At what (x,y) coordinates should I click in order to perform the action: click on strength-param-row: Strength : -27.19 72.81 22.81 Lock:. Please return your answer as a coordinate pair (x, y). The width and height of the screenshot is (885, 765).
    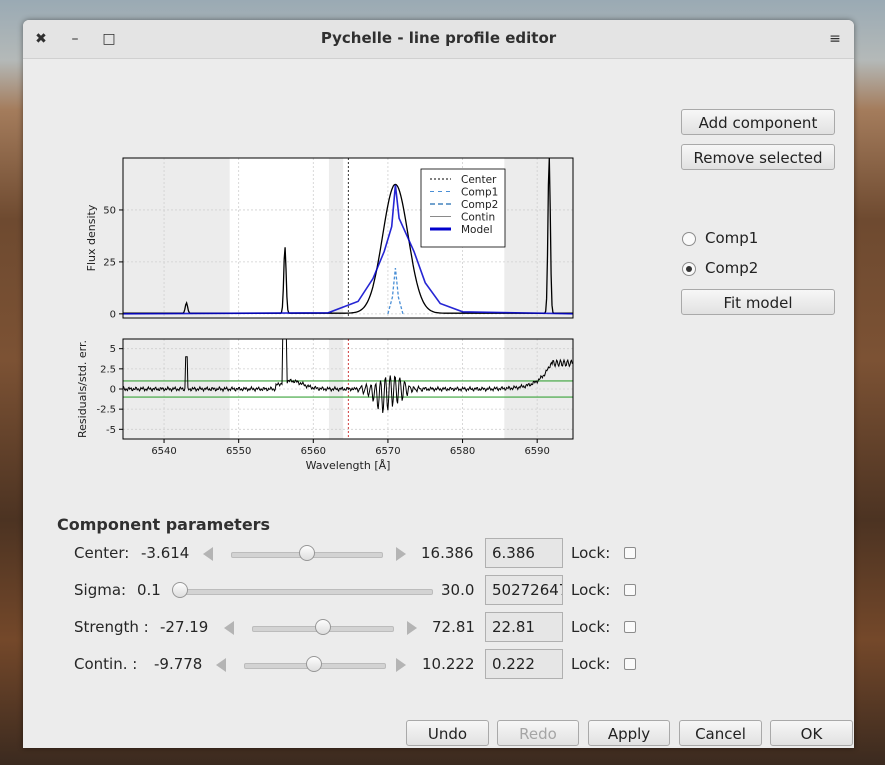
    Looking at the image, I should click on (438, 628).